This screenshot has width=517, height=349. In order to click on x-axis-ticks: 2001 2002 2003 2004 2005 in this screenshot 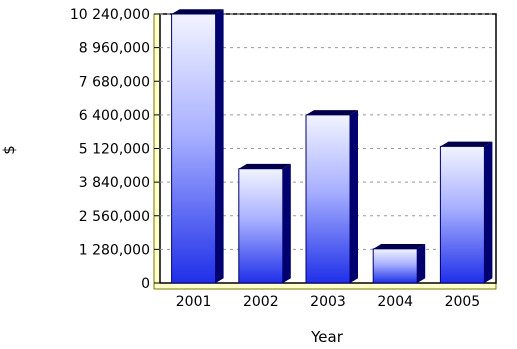, I will do `click(328, 302)`.